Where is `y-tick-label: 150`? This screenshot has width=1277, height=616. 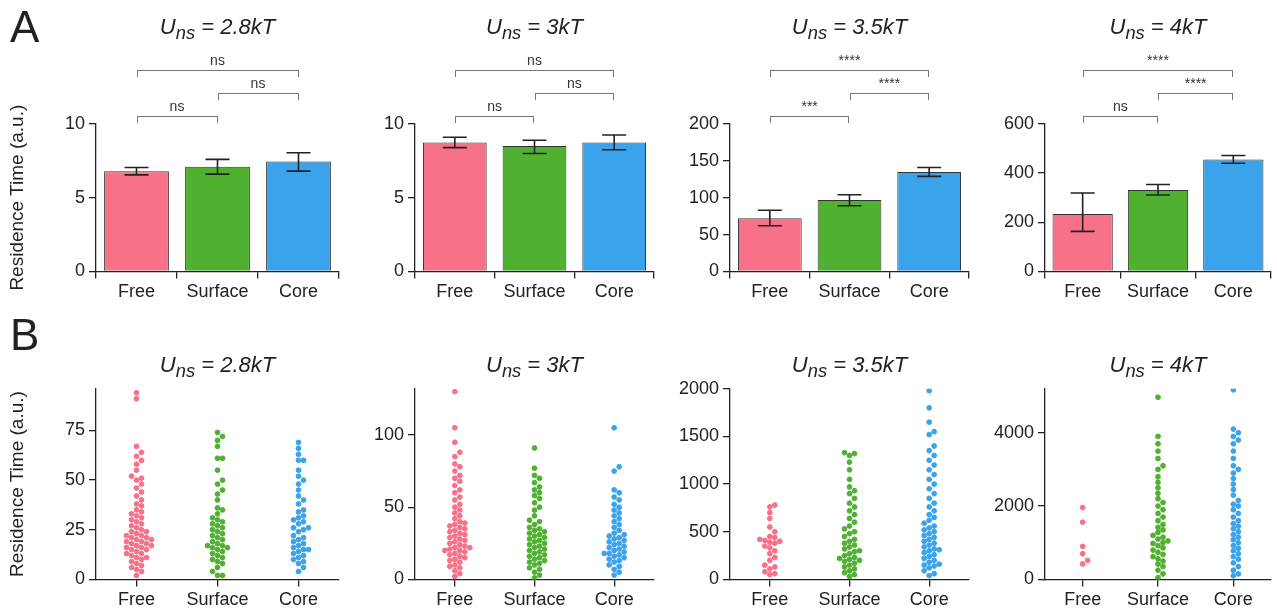
y-tick-label: 150 is located at coordinates (703, 159).